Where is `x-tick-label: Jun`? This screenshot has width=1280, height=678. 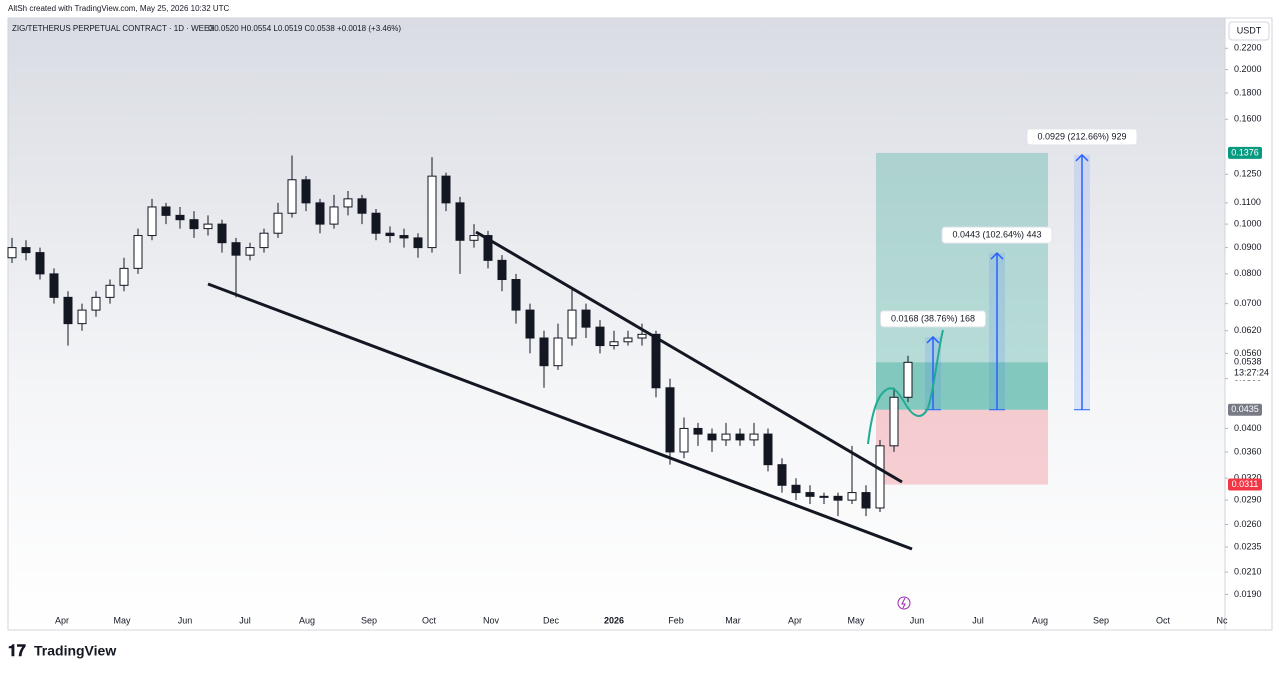 x-tick-label: Jun is located at coordinates (917, 620).